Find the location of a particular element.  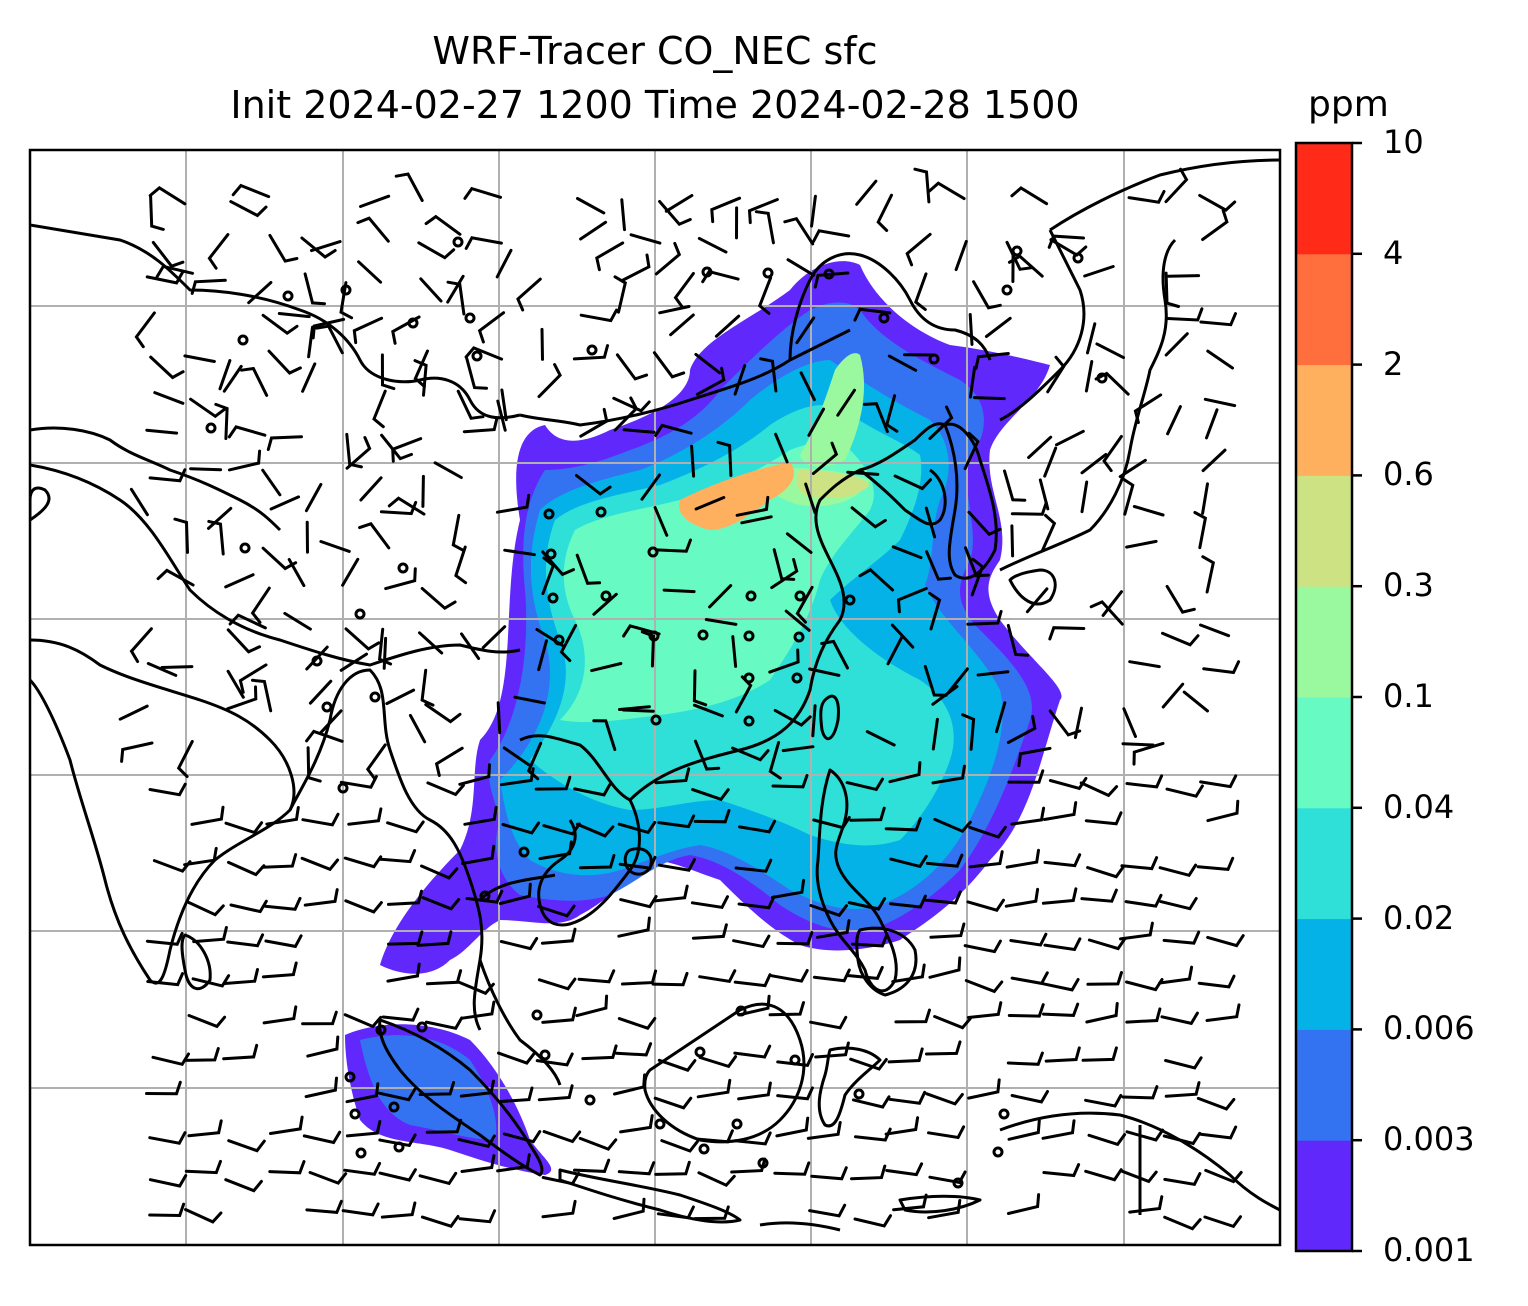

coastline-myanmar is located at coordinates (386, 849).